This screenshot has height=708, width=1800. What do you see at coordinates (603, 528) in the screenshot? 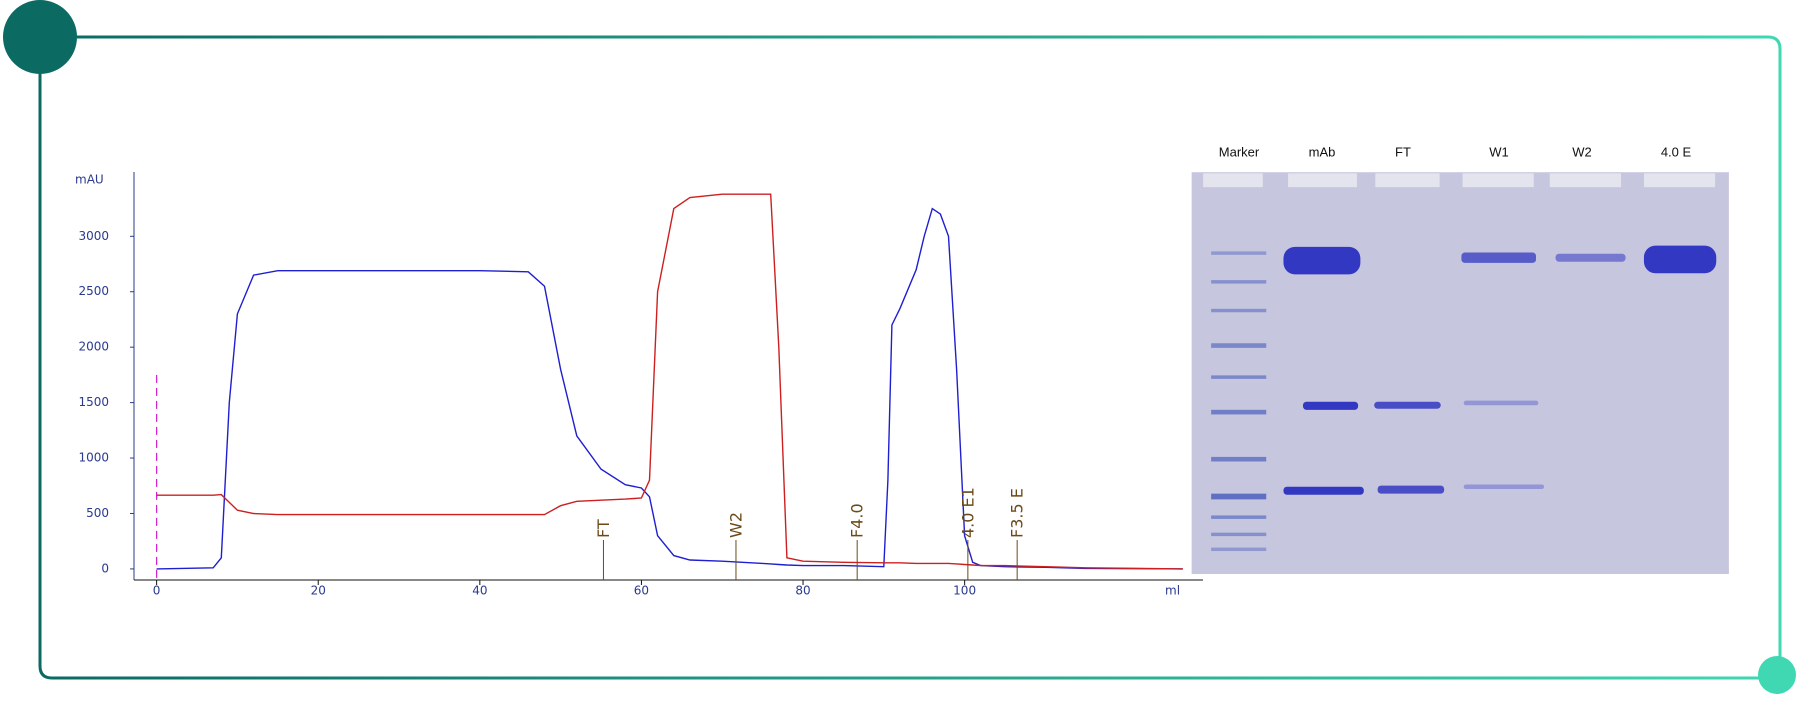
I see `fraction-label: FT` at bounding box center [603, 528].